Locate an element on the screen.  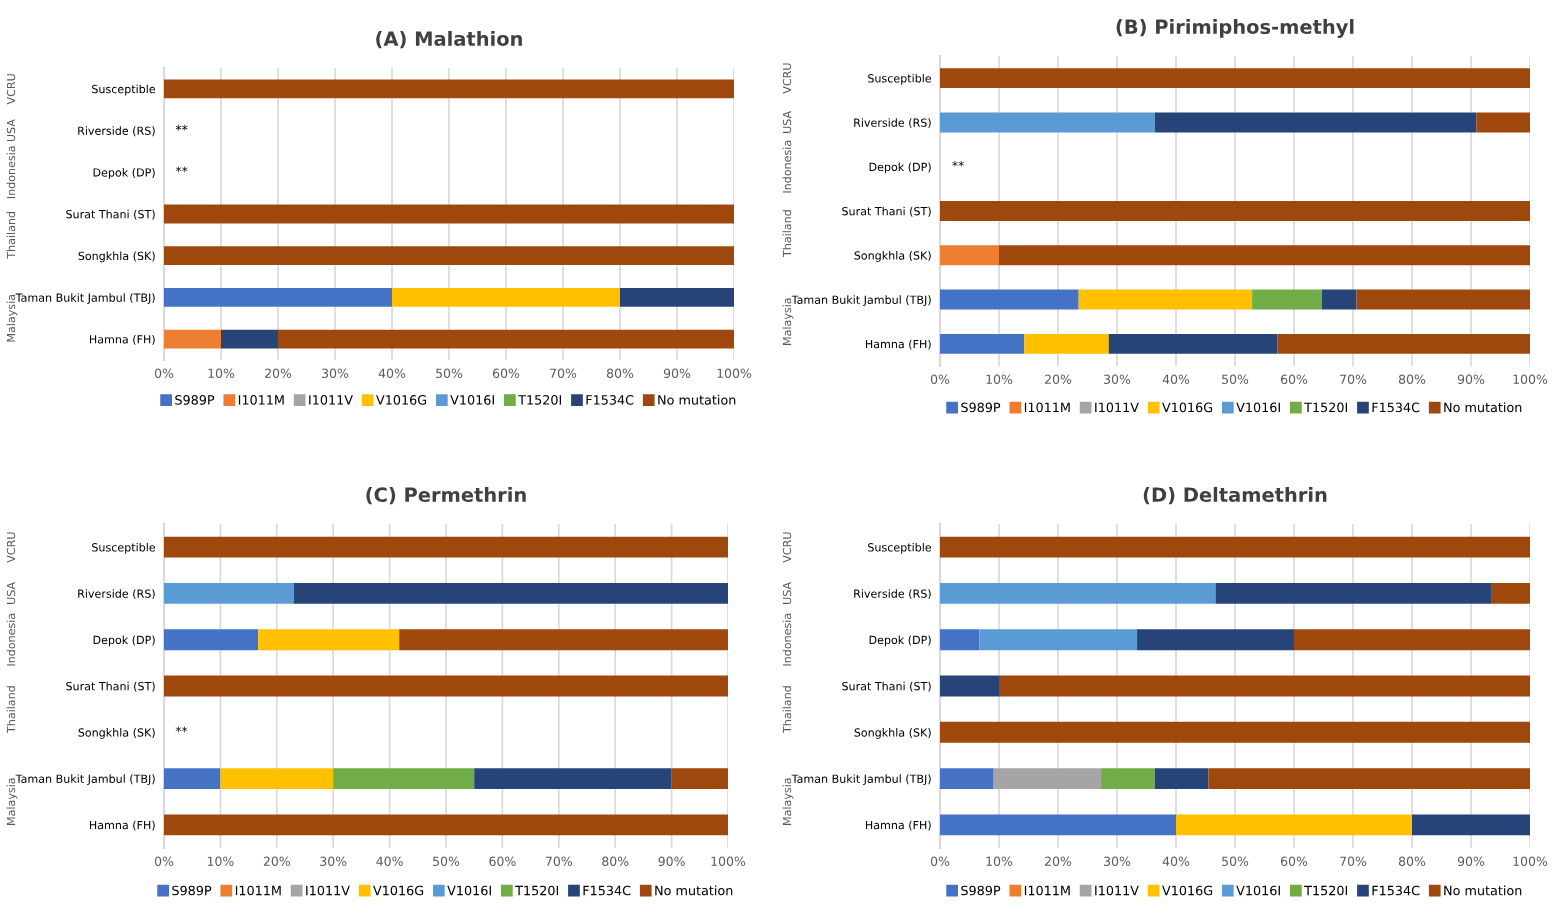
chart-title: (B) Pirimiphos-methyl is located at coordinates (1235, 28).